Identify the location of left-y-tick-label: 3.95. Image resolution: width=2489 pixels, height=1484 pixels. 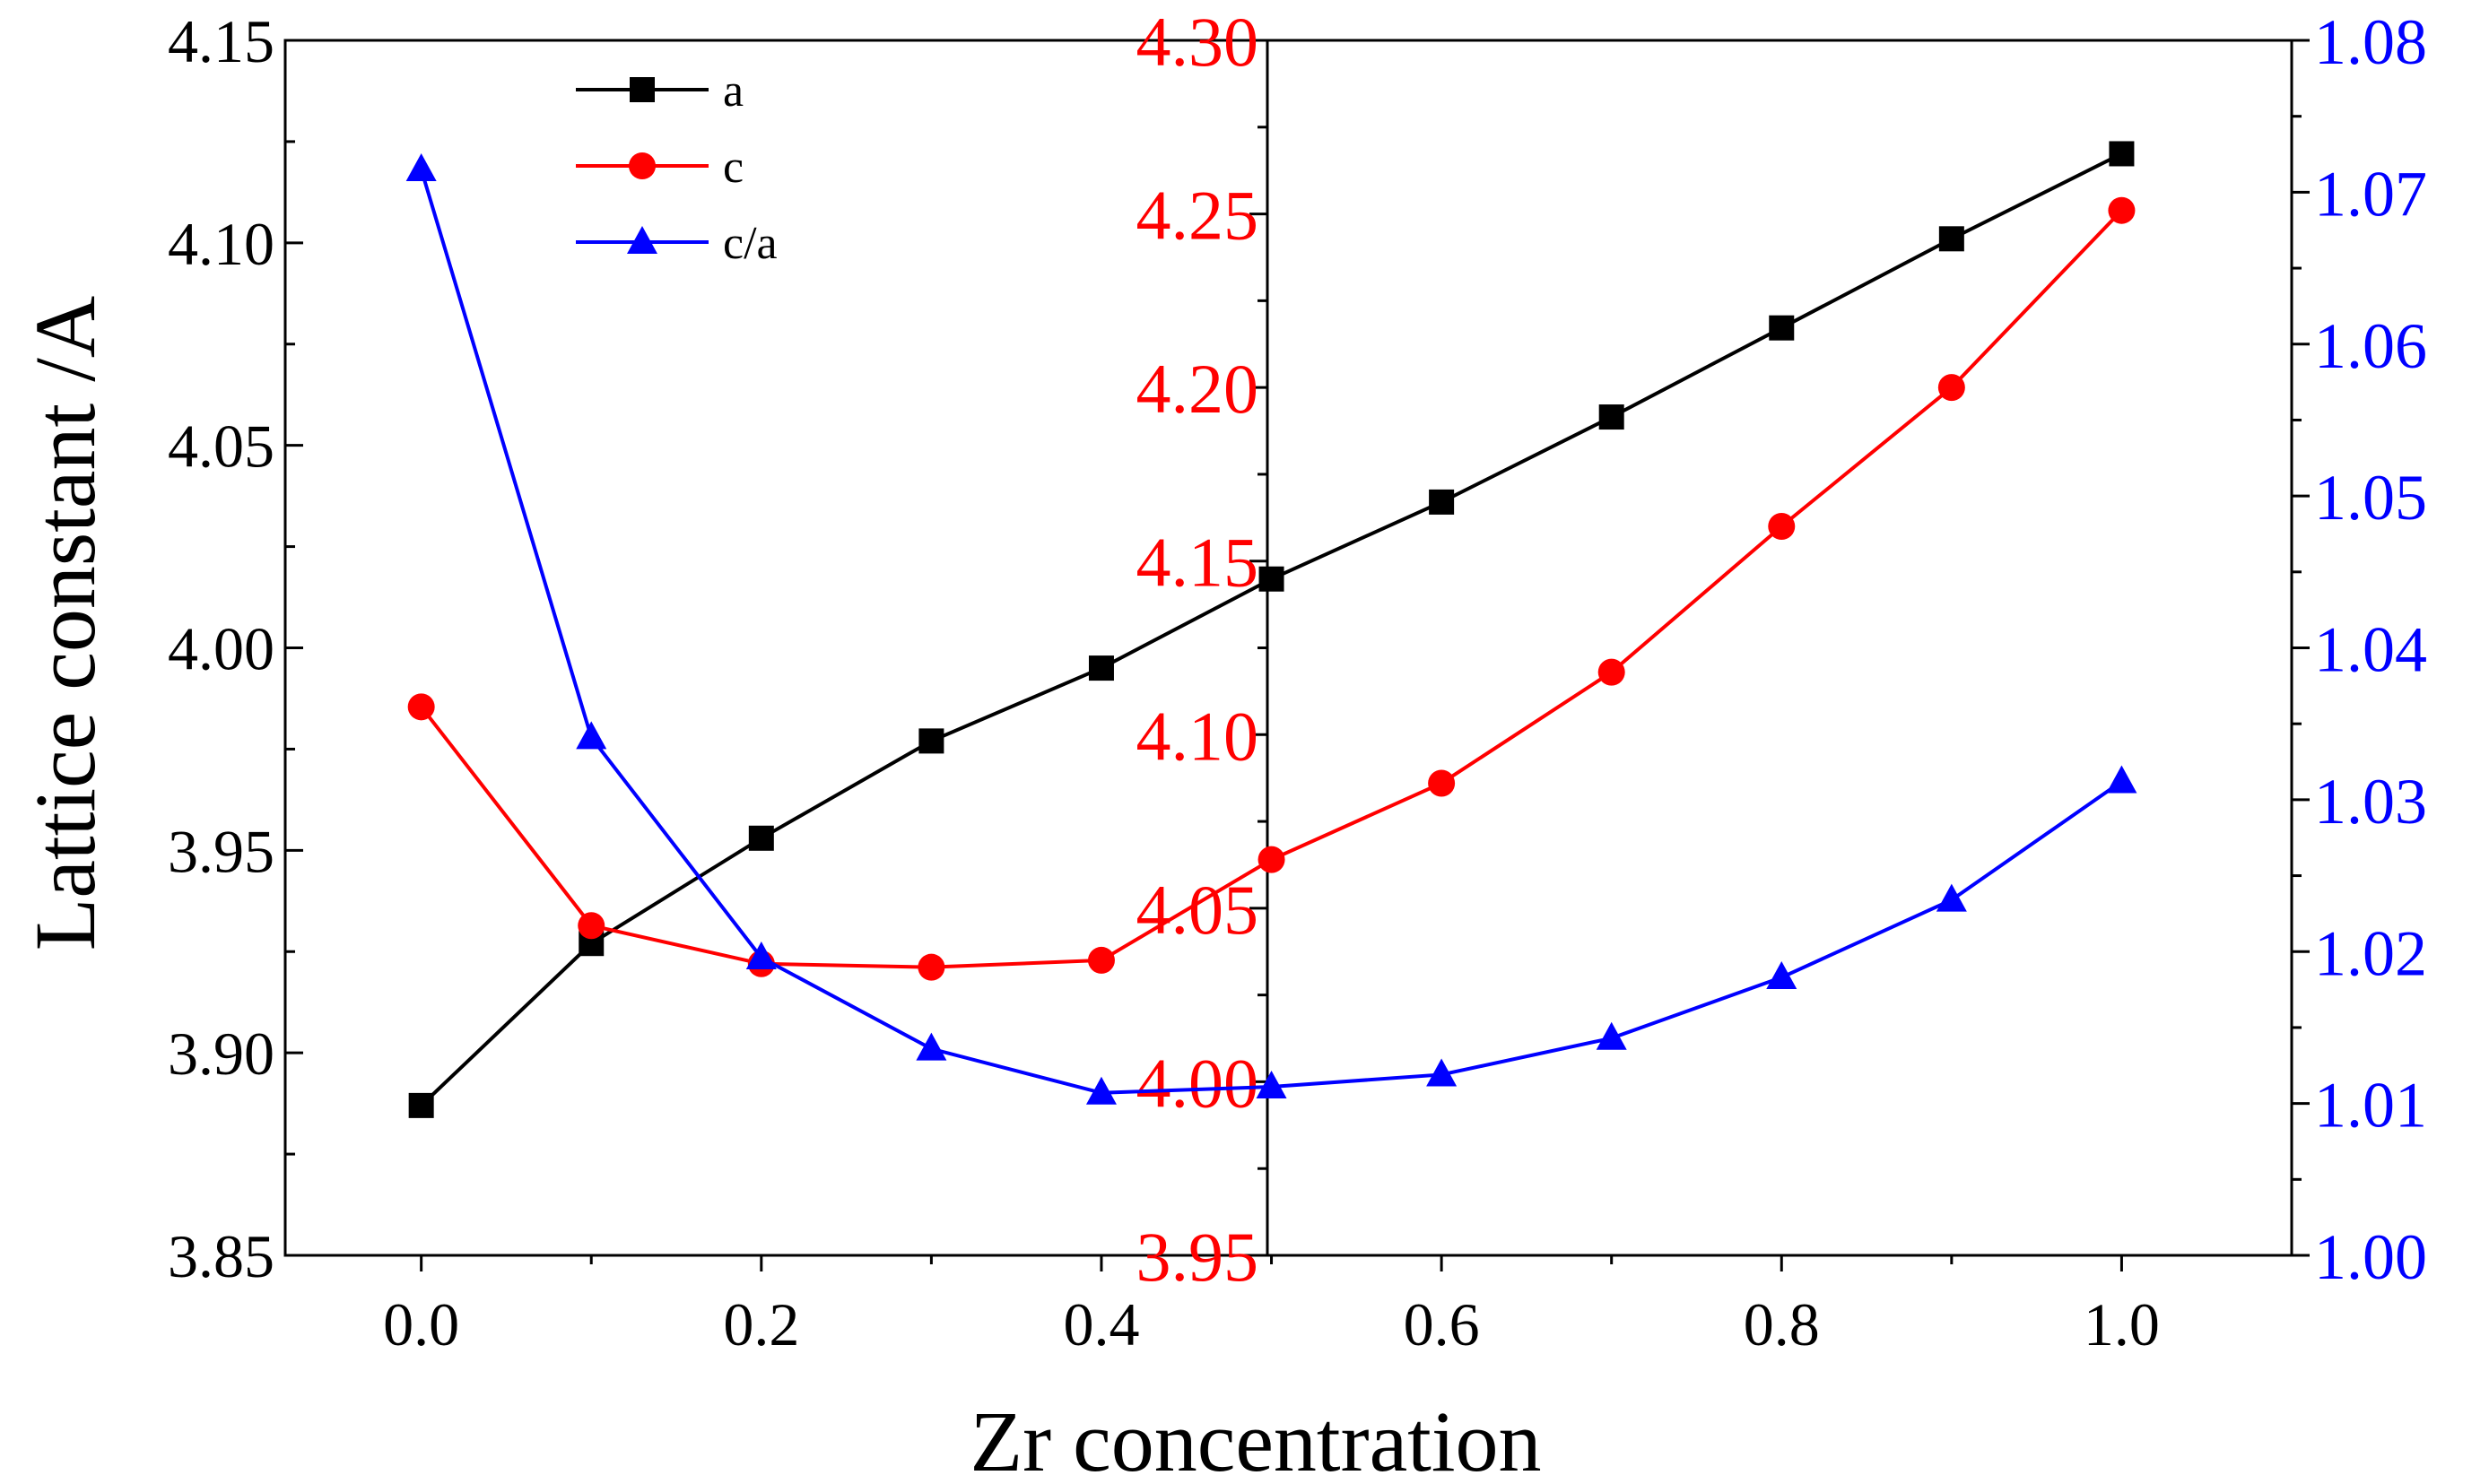
(221, 851).